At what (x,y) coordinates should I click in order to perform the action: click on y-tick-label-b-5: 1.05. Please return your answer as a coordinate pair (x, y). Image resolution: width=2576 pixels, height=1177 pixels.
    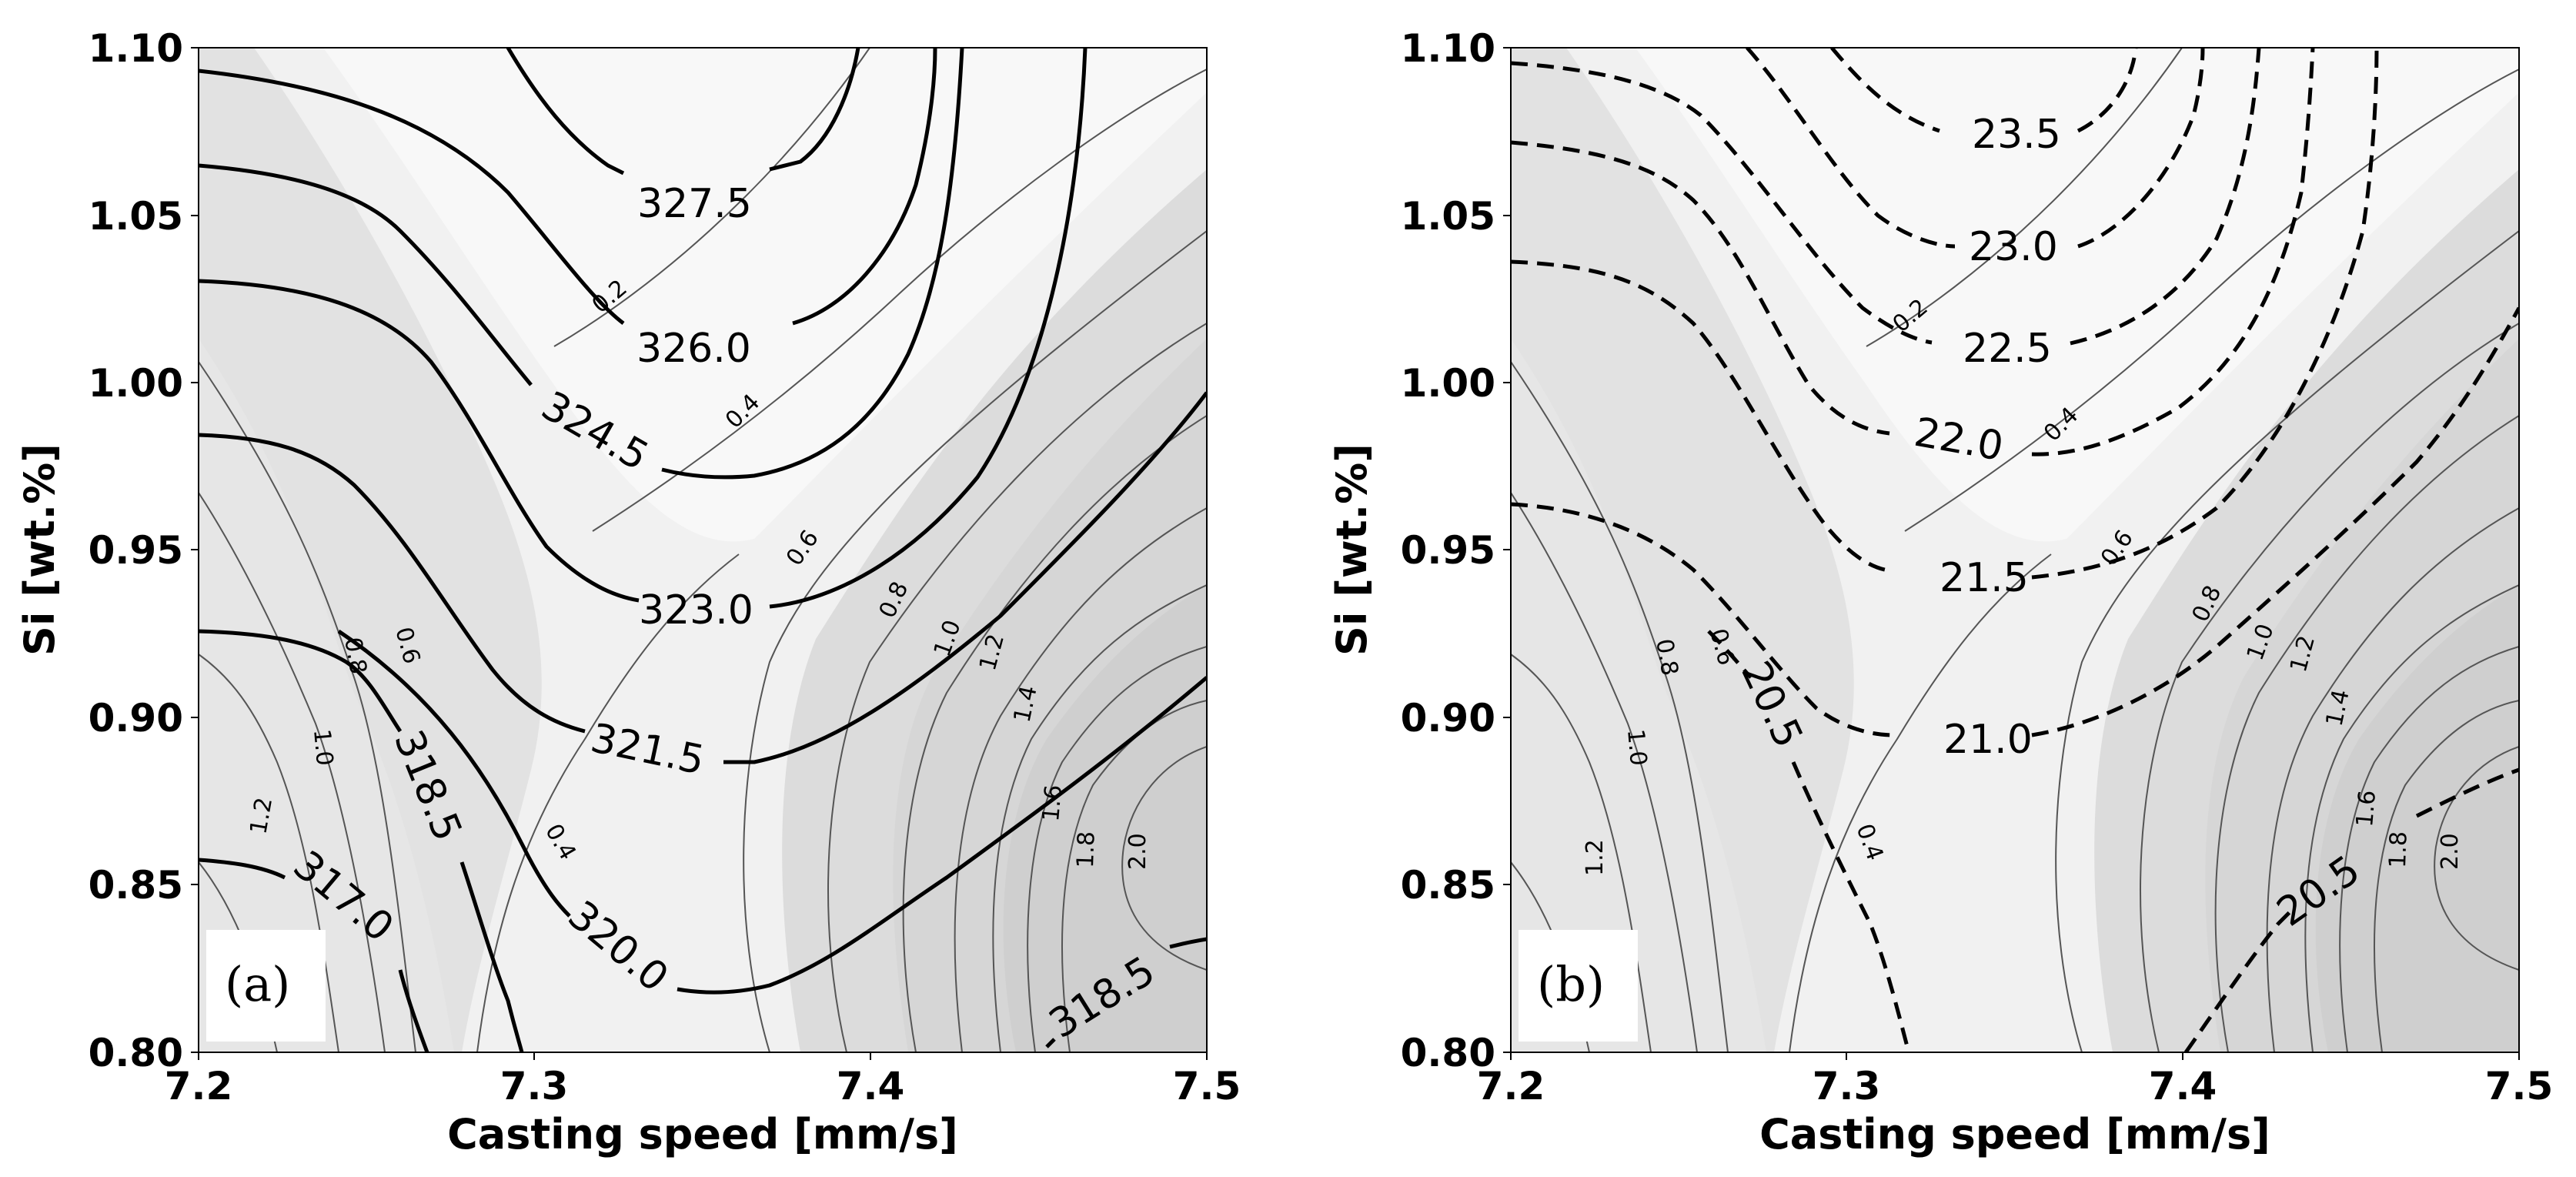
    Looking at the image, I should click on (1448, 217).